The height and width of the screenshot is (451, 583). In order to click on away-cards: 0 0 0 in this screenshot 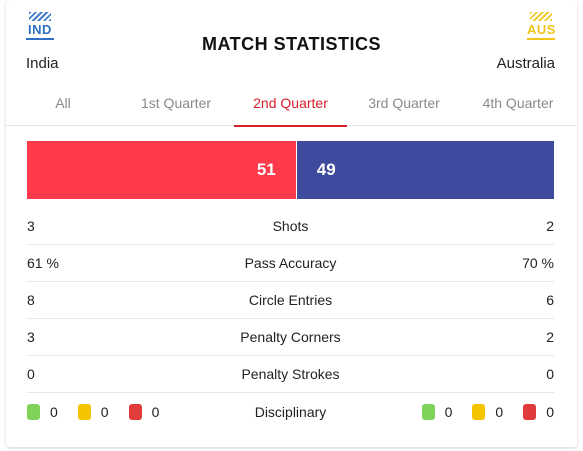, I will do `click(487, 411)`.